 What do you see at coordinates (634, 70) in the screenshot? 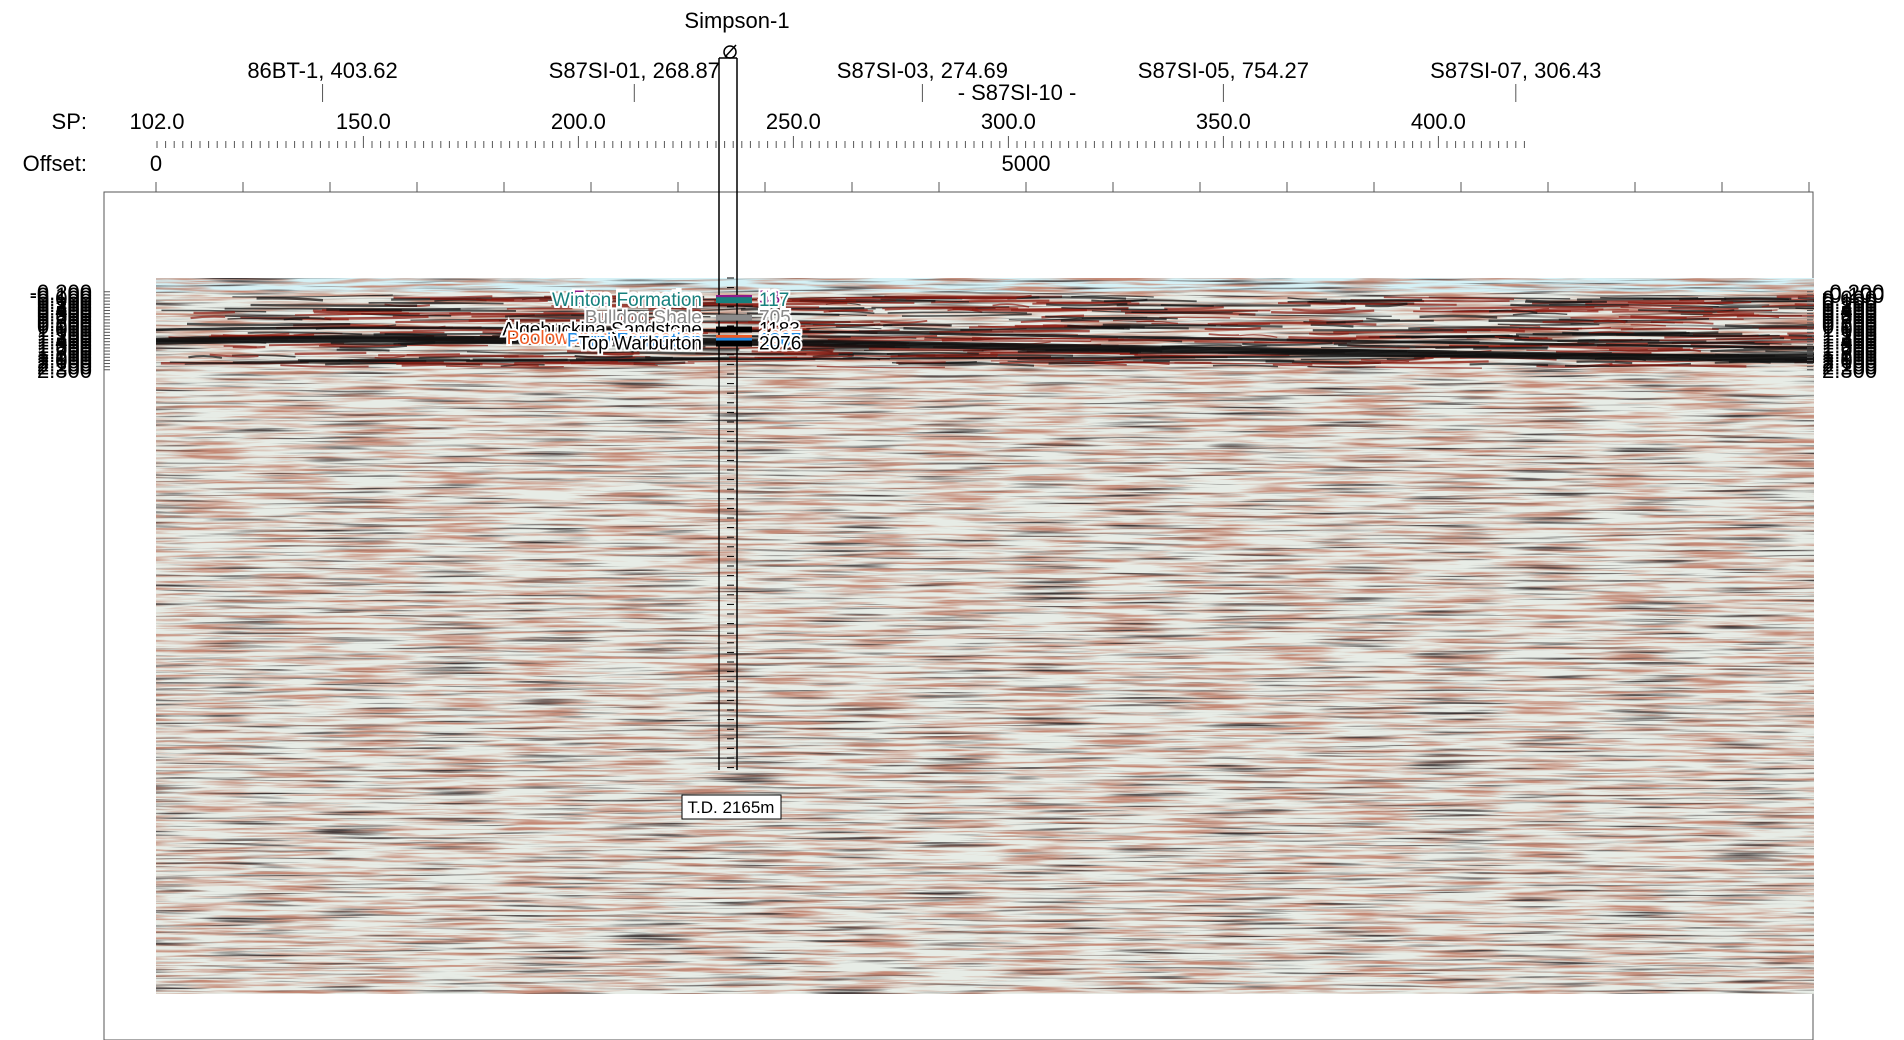
I see `tie-line-label: S87SI-01, 268.87` at bounding box center [634, 70].